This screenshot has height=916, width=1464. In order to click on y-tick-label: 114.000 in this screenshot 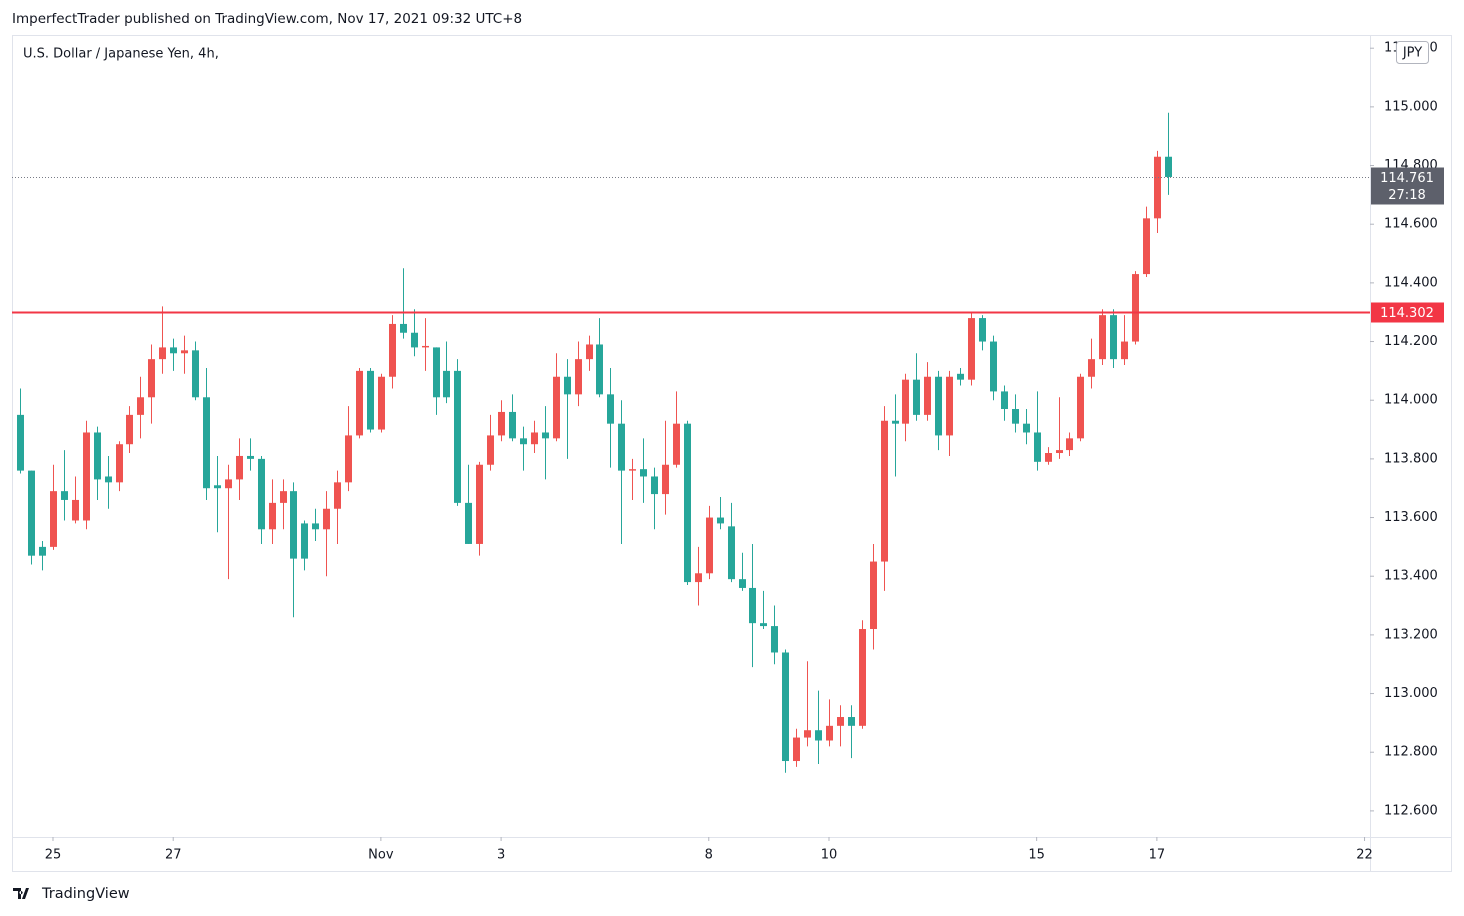, I will do `click(1411, 400)`.